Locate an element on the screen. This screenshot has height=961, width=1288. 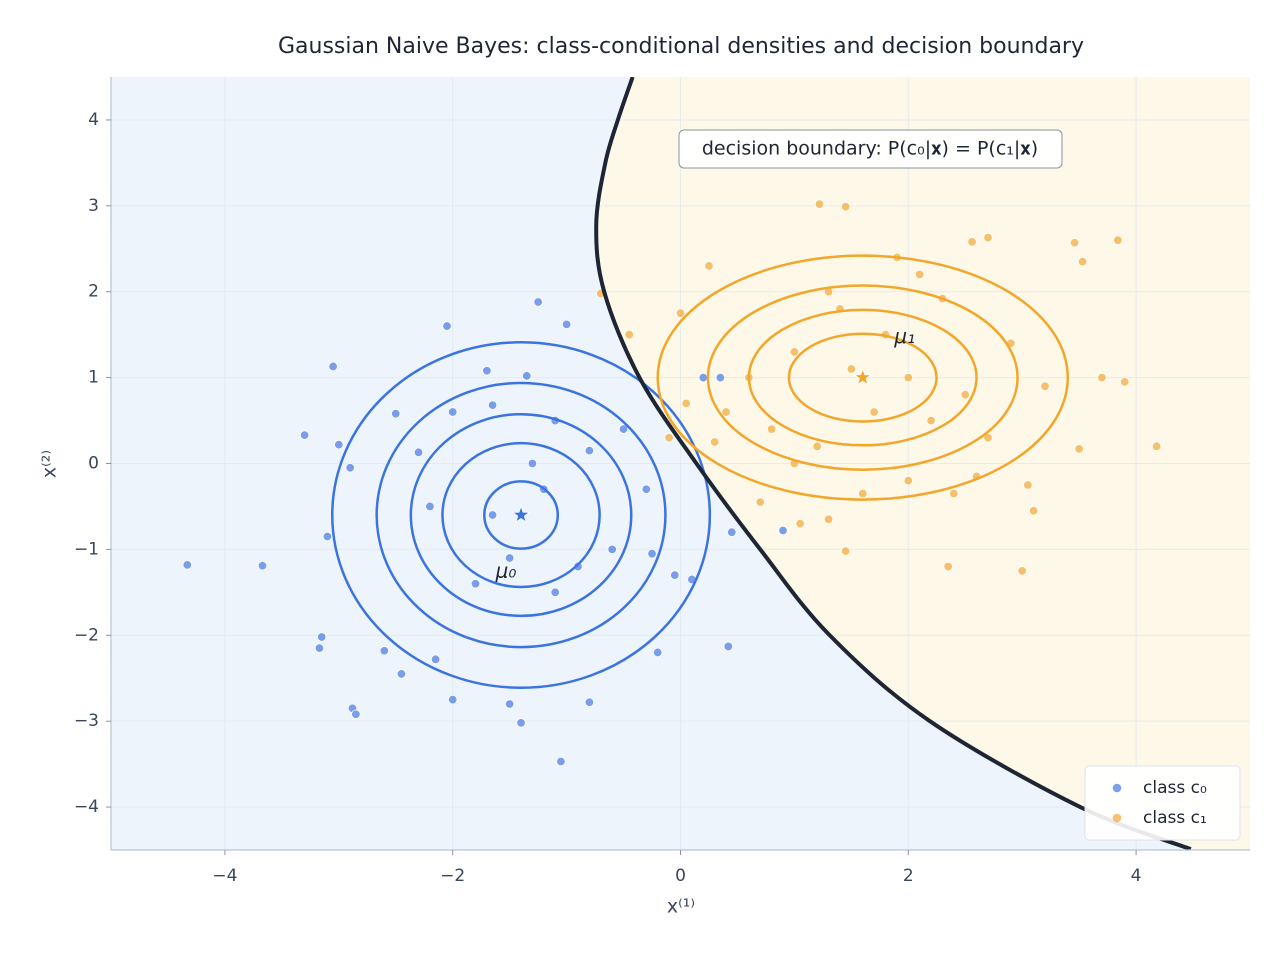
y-tick-label: 0 is located at coordinates (93, 464).